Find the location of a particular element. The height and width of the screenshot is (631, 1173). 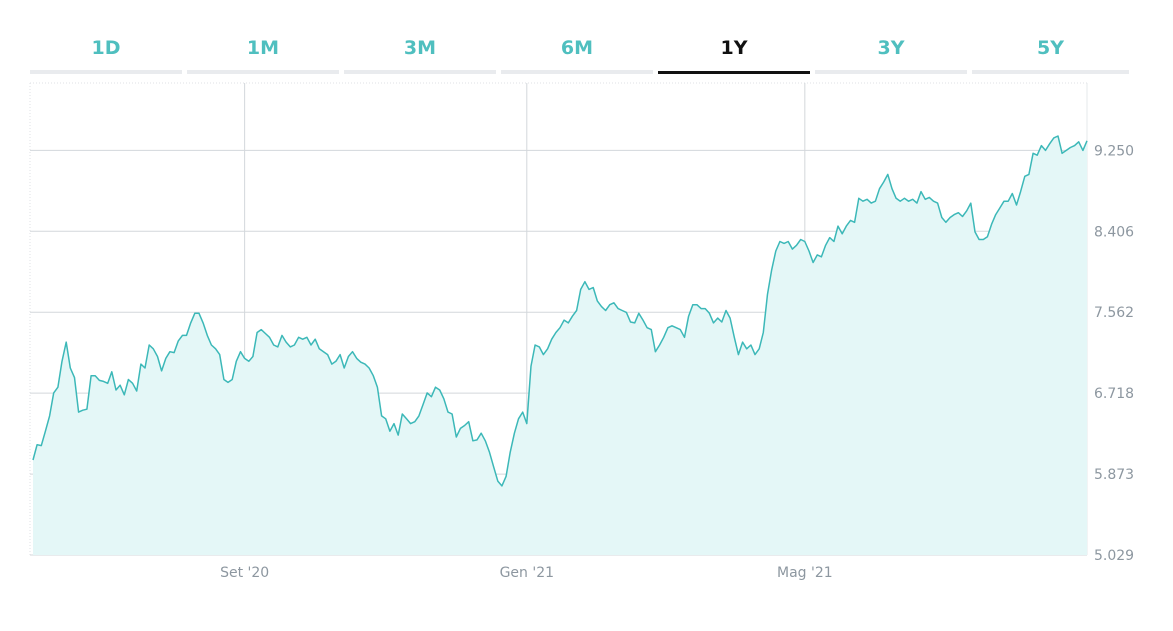

y-tick-label: 5.873 is located at coordinates (1114, 475).